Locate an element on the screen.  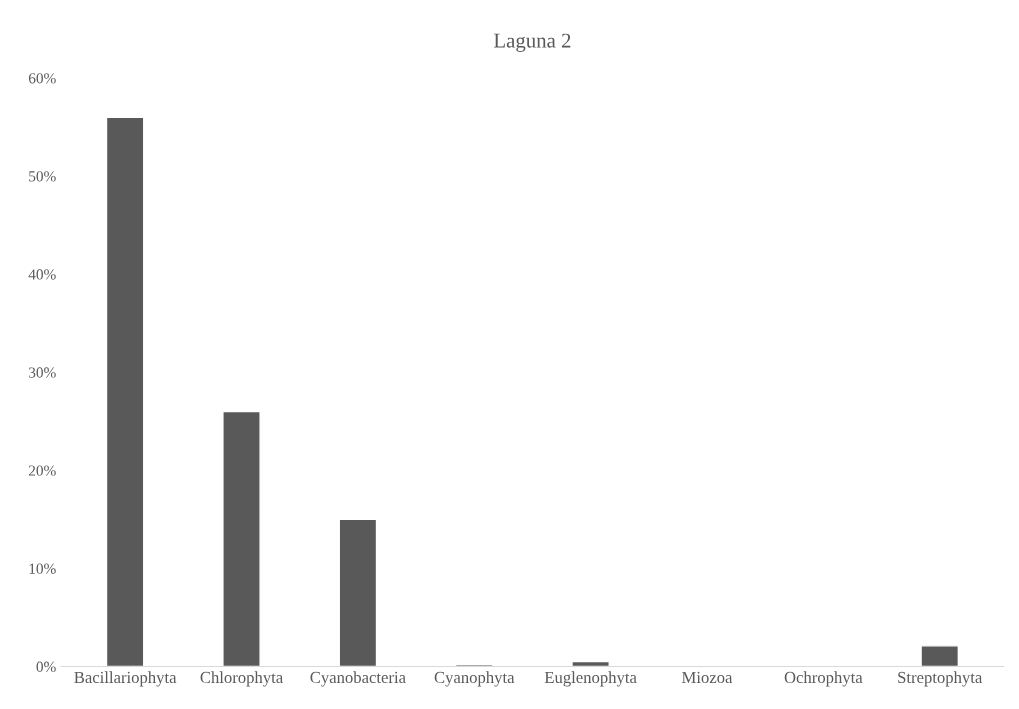
x-tick-label: Miozoa is located at coordinates (707, 677).